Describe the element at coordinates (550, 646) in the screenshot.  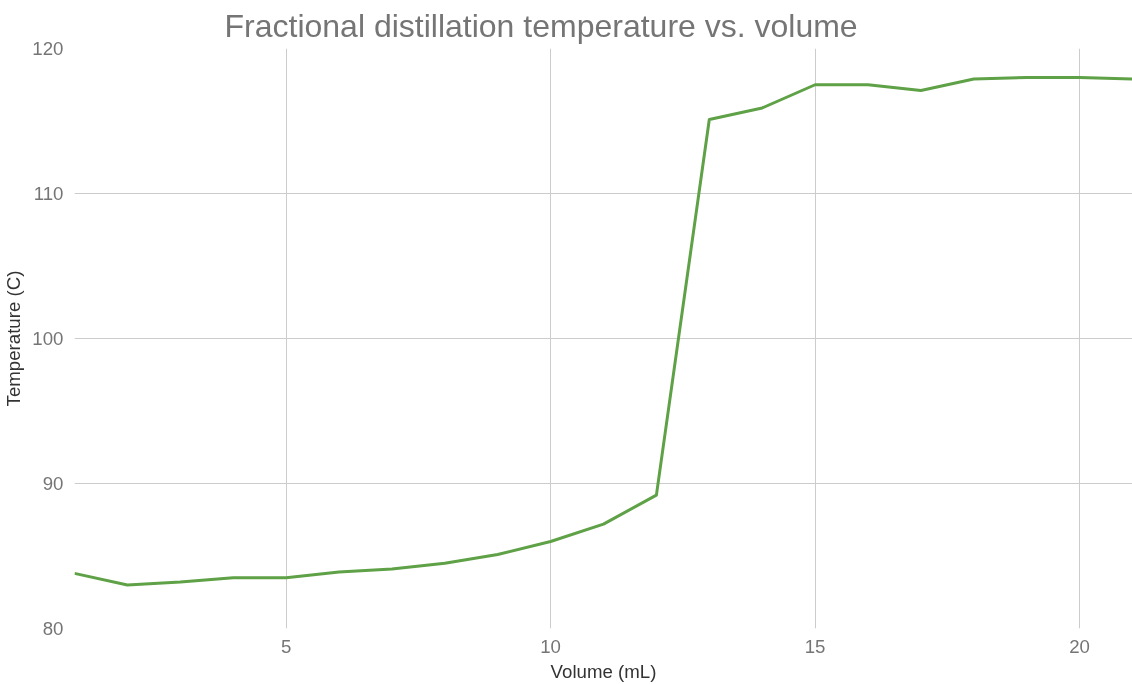
I see `x-tick-label: 10` at that location.